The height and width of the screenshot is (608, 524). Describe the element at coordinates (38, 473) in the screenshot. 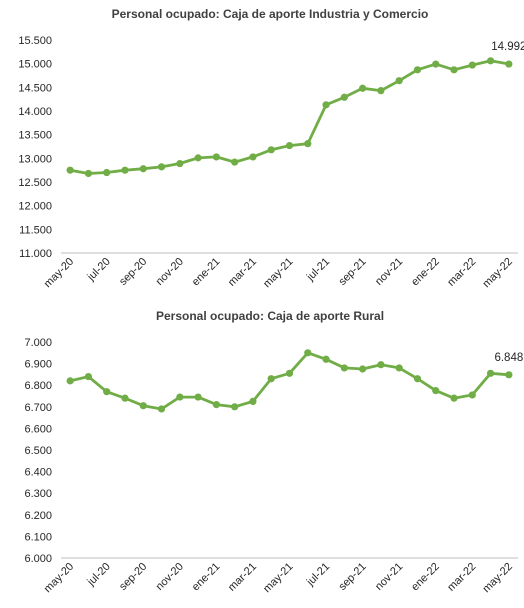

I see `y-tick-label: 6.400` at that location.